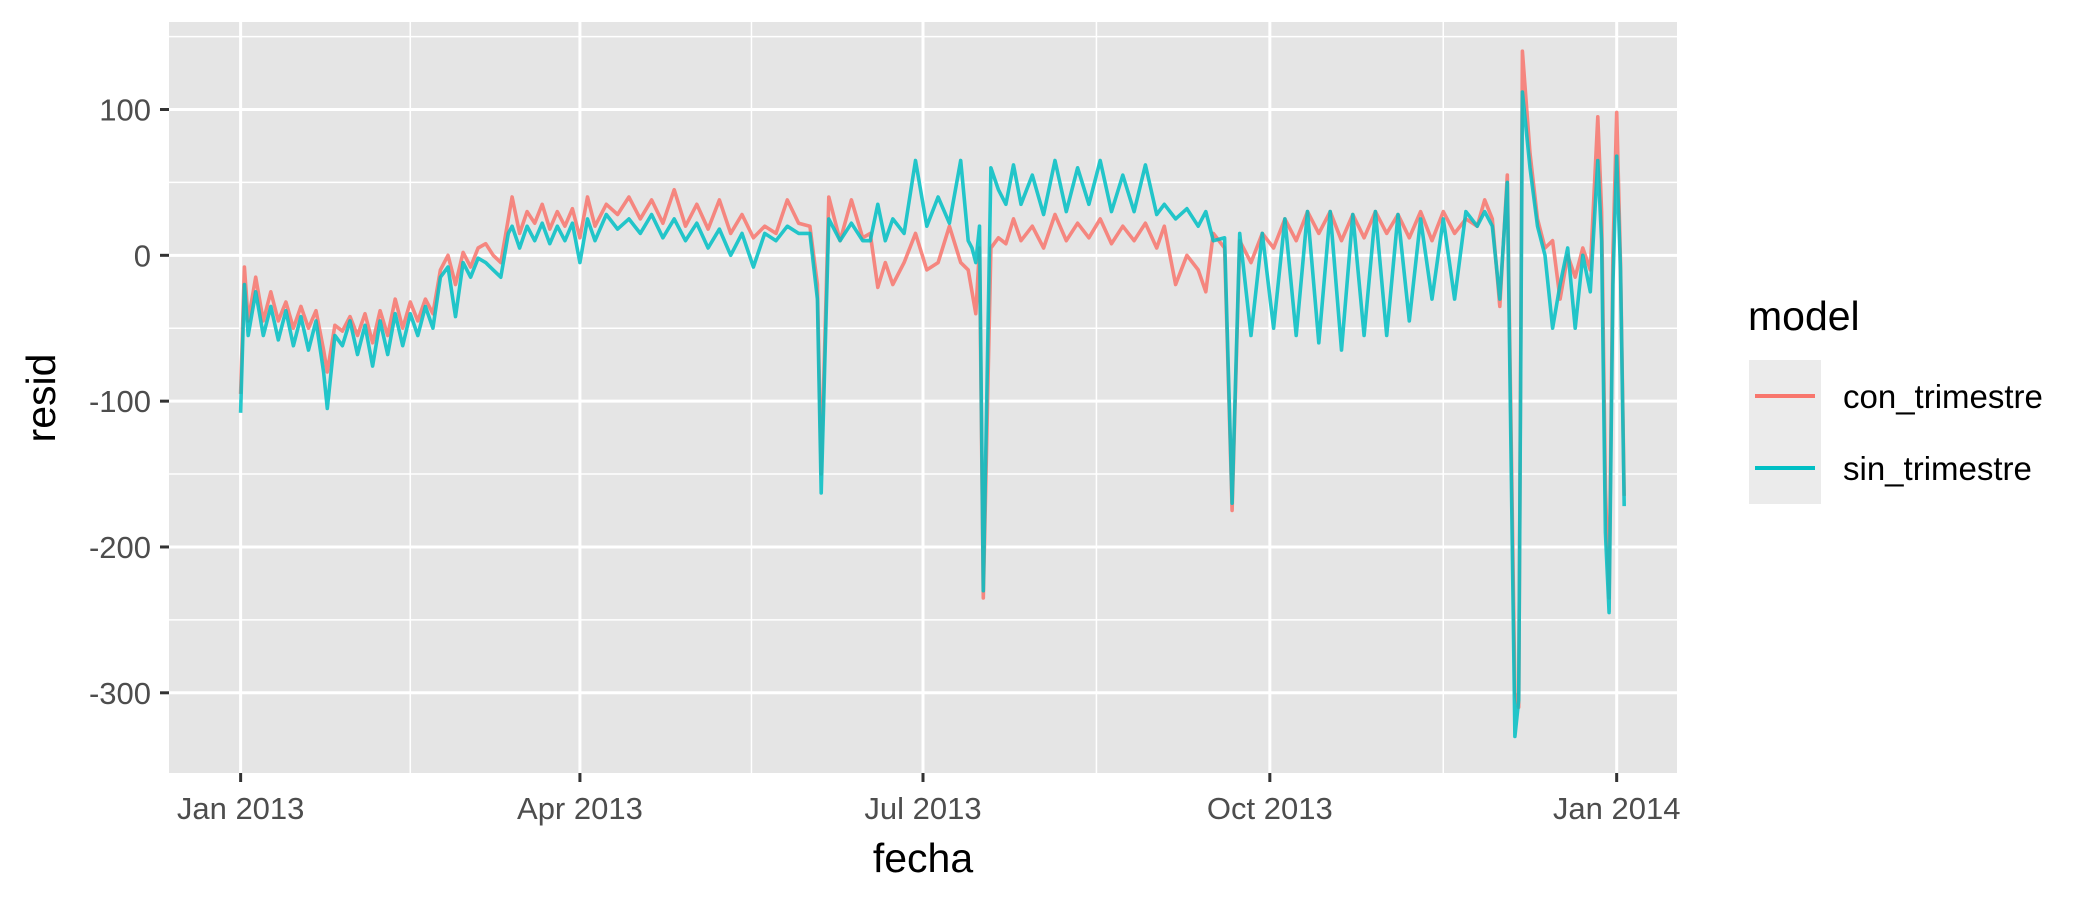  What do you see at coordinates (923, 858) in the screenshot?
I see `x-axis-title: fecha` at bounding box center [923, 858].